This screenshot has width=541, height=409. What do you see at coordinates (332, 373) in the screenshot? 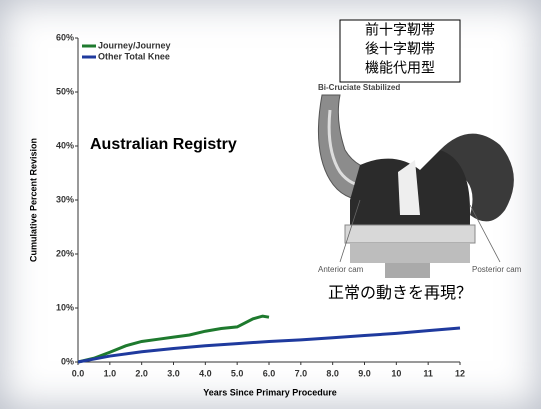
I see `x-tick-label: 8.0` at bounding box center [332, 373].